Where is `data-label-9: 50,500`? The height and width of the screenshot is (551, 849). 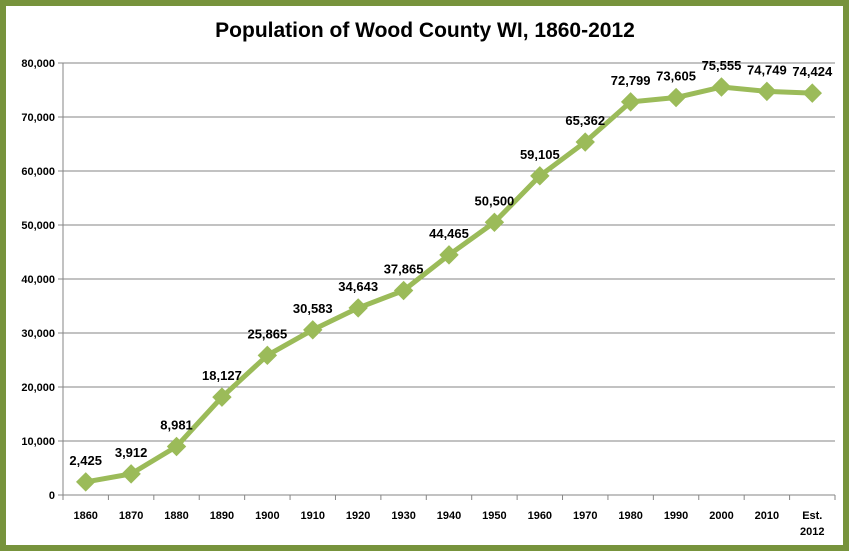
data-label-9: 50,500 is located at coordinates (495, 200).